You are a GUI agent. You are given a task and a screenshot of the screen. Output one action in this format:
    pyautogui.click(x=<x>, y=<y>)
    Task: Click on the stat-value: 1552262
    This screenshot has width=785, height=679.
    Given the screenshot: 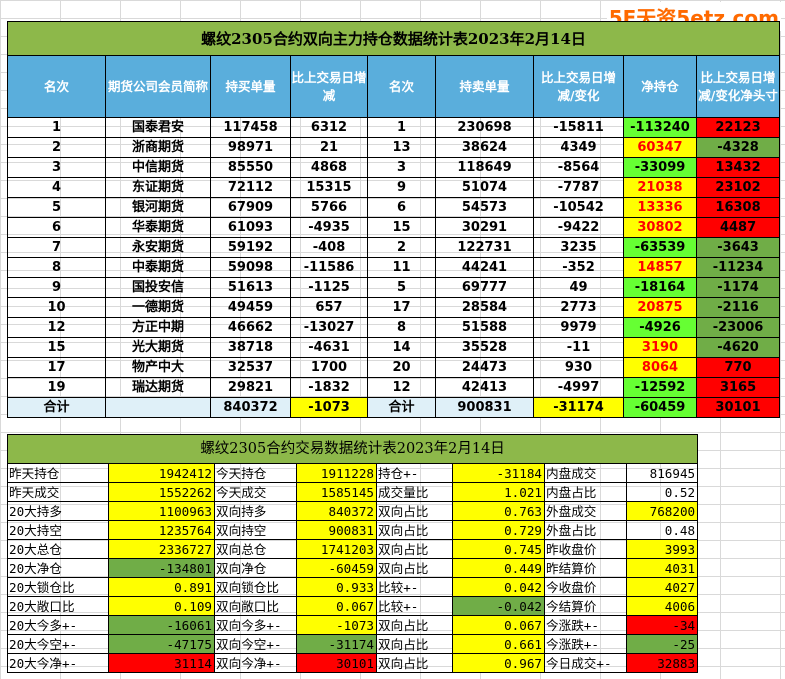 What is the action you would take?
    pyautogui.click(x=161, y=492)
    